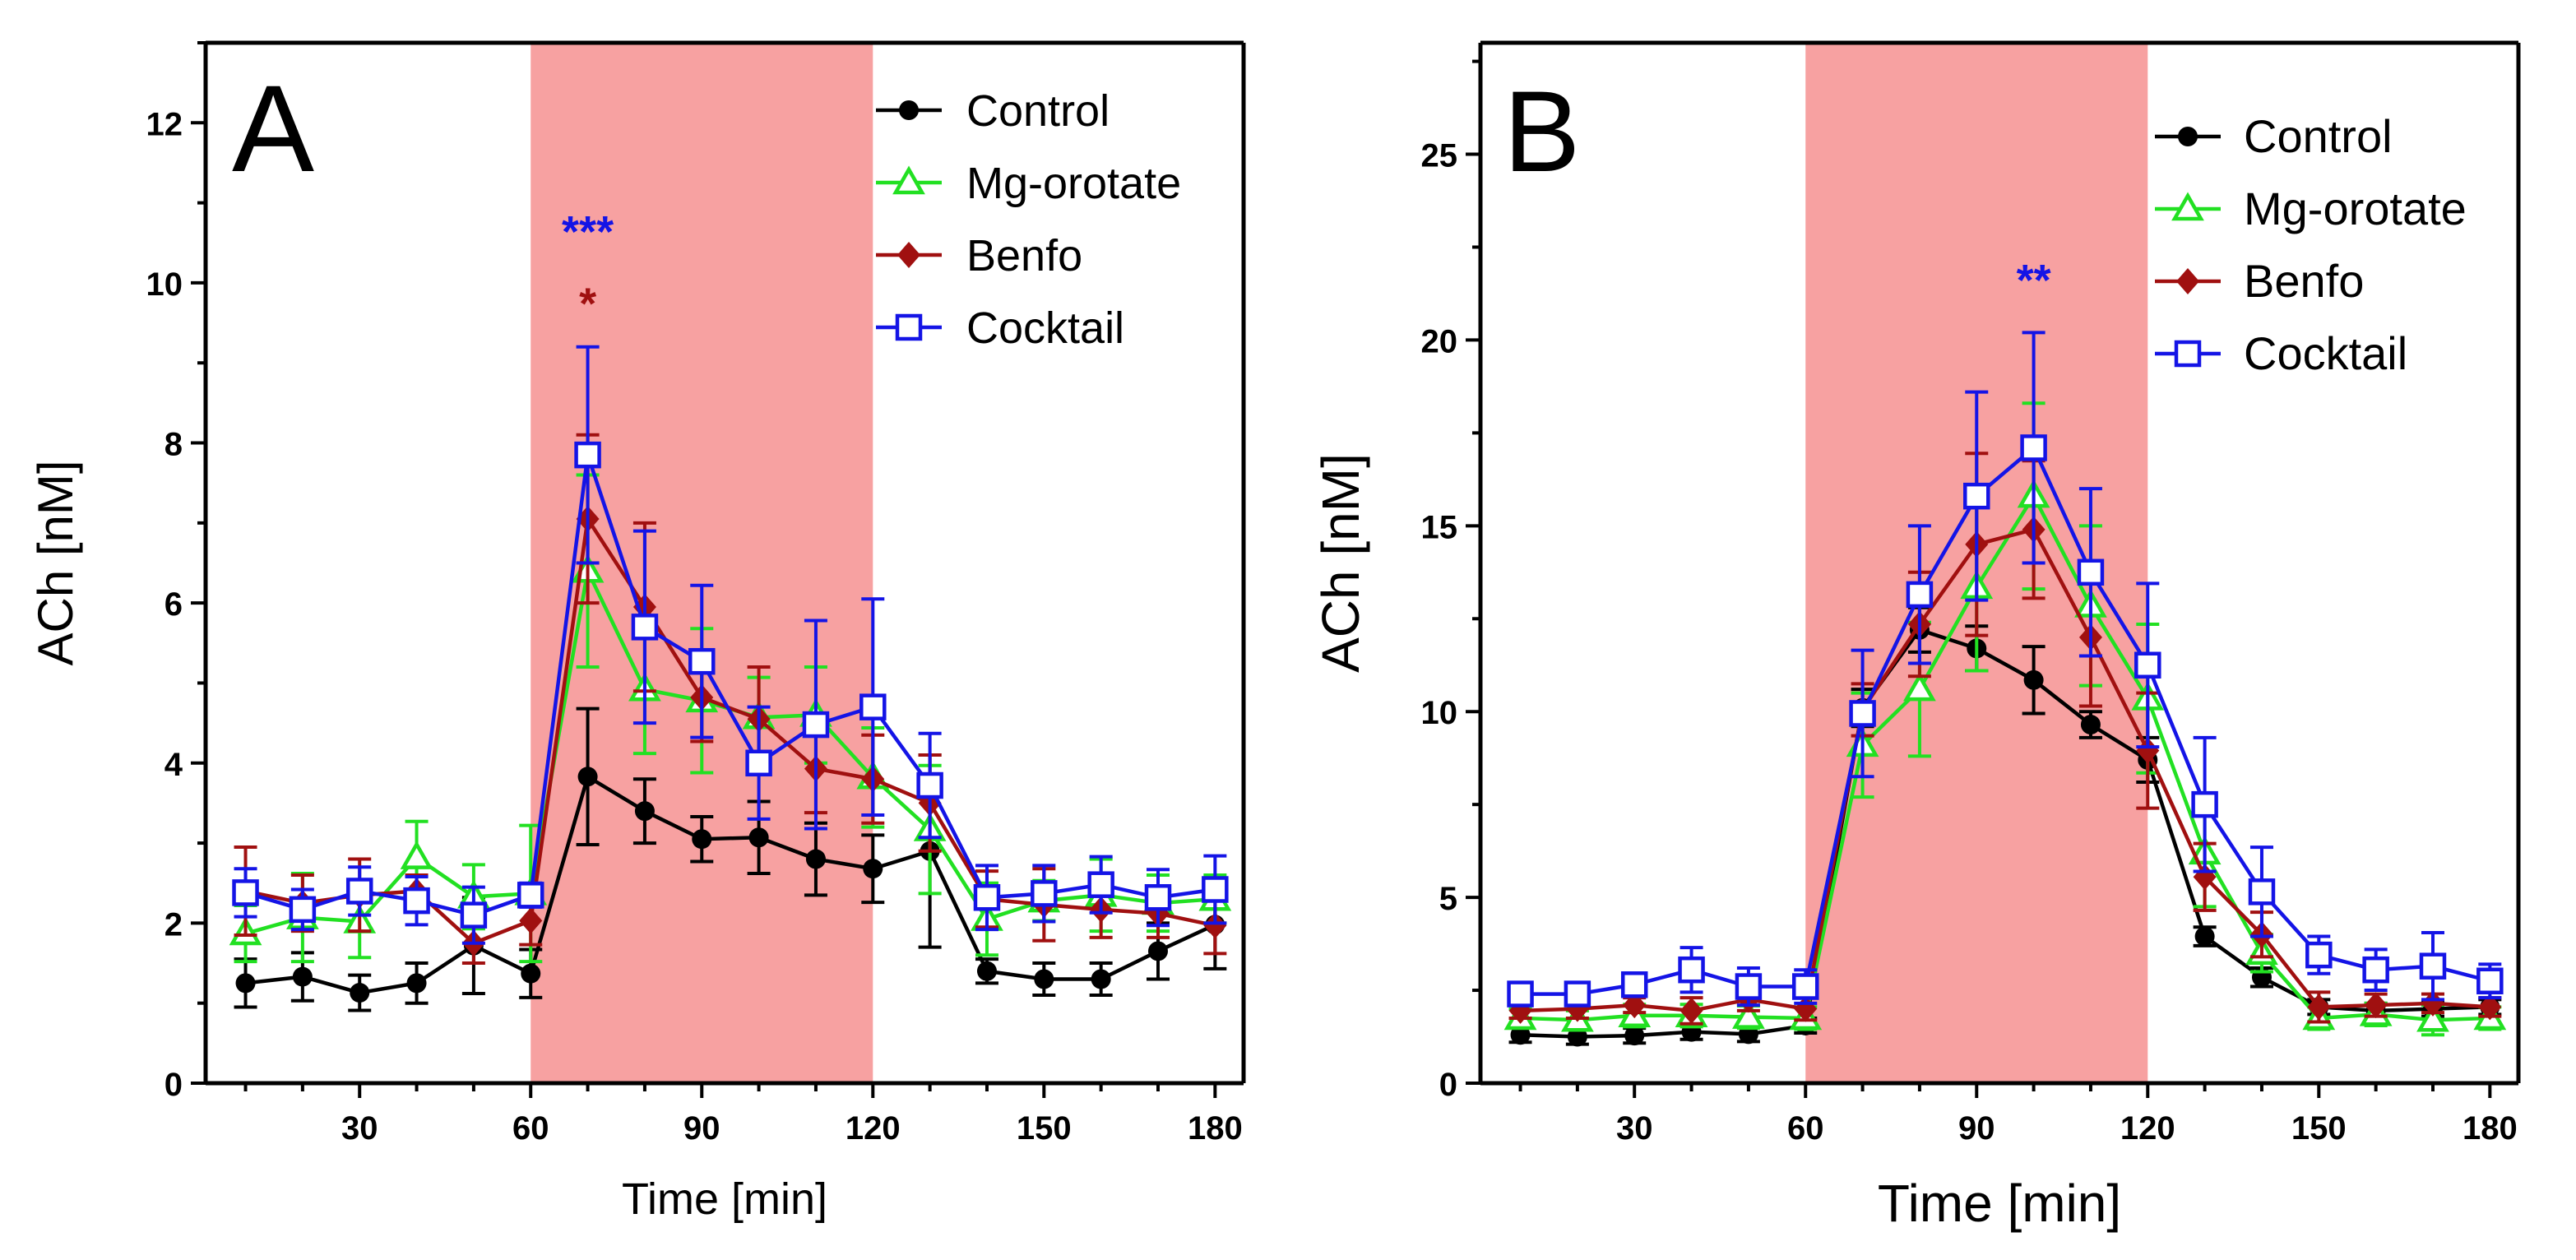  I want to click on significance-marker: *, so click(588, 304).